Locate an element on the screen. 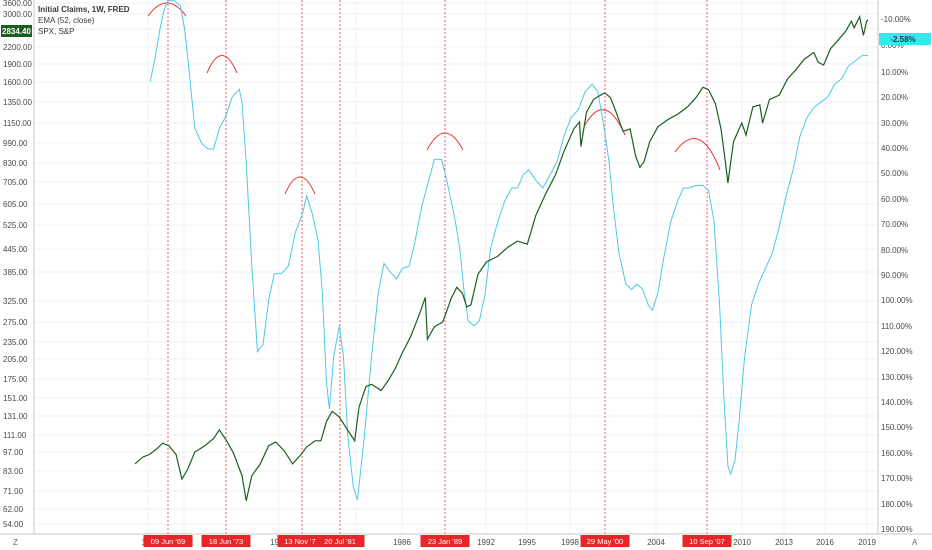  legend-title: Initial Claims, 1W, FRED is located at coordinates (84, 9).